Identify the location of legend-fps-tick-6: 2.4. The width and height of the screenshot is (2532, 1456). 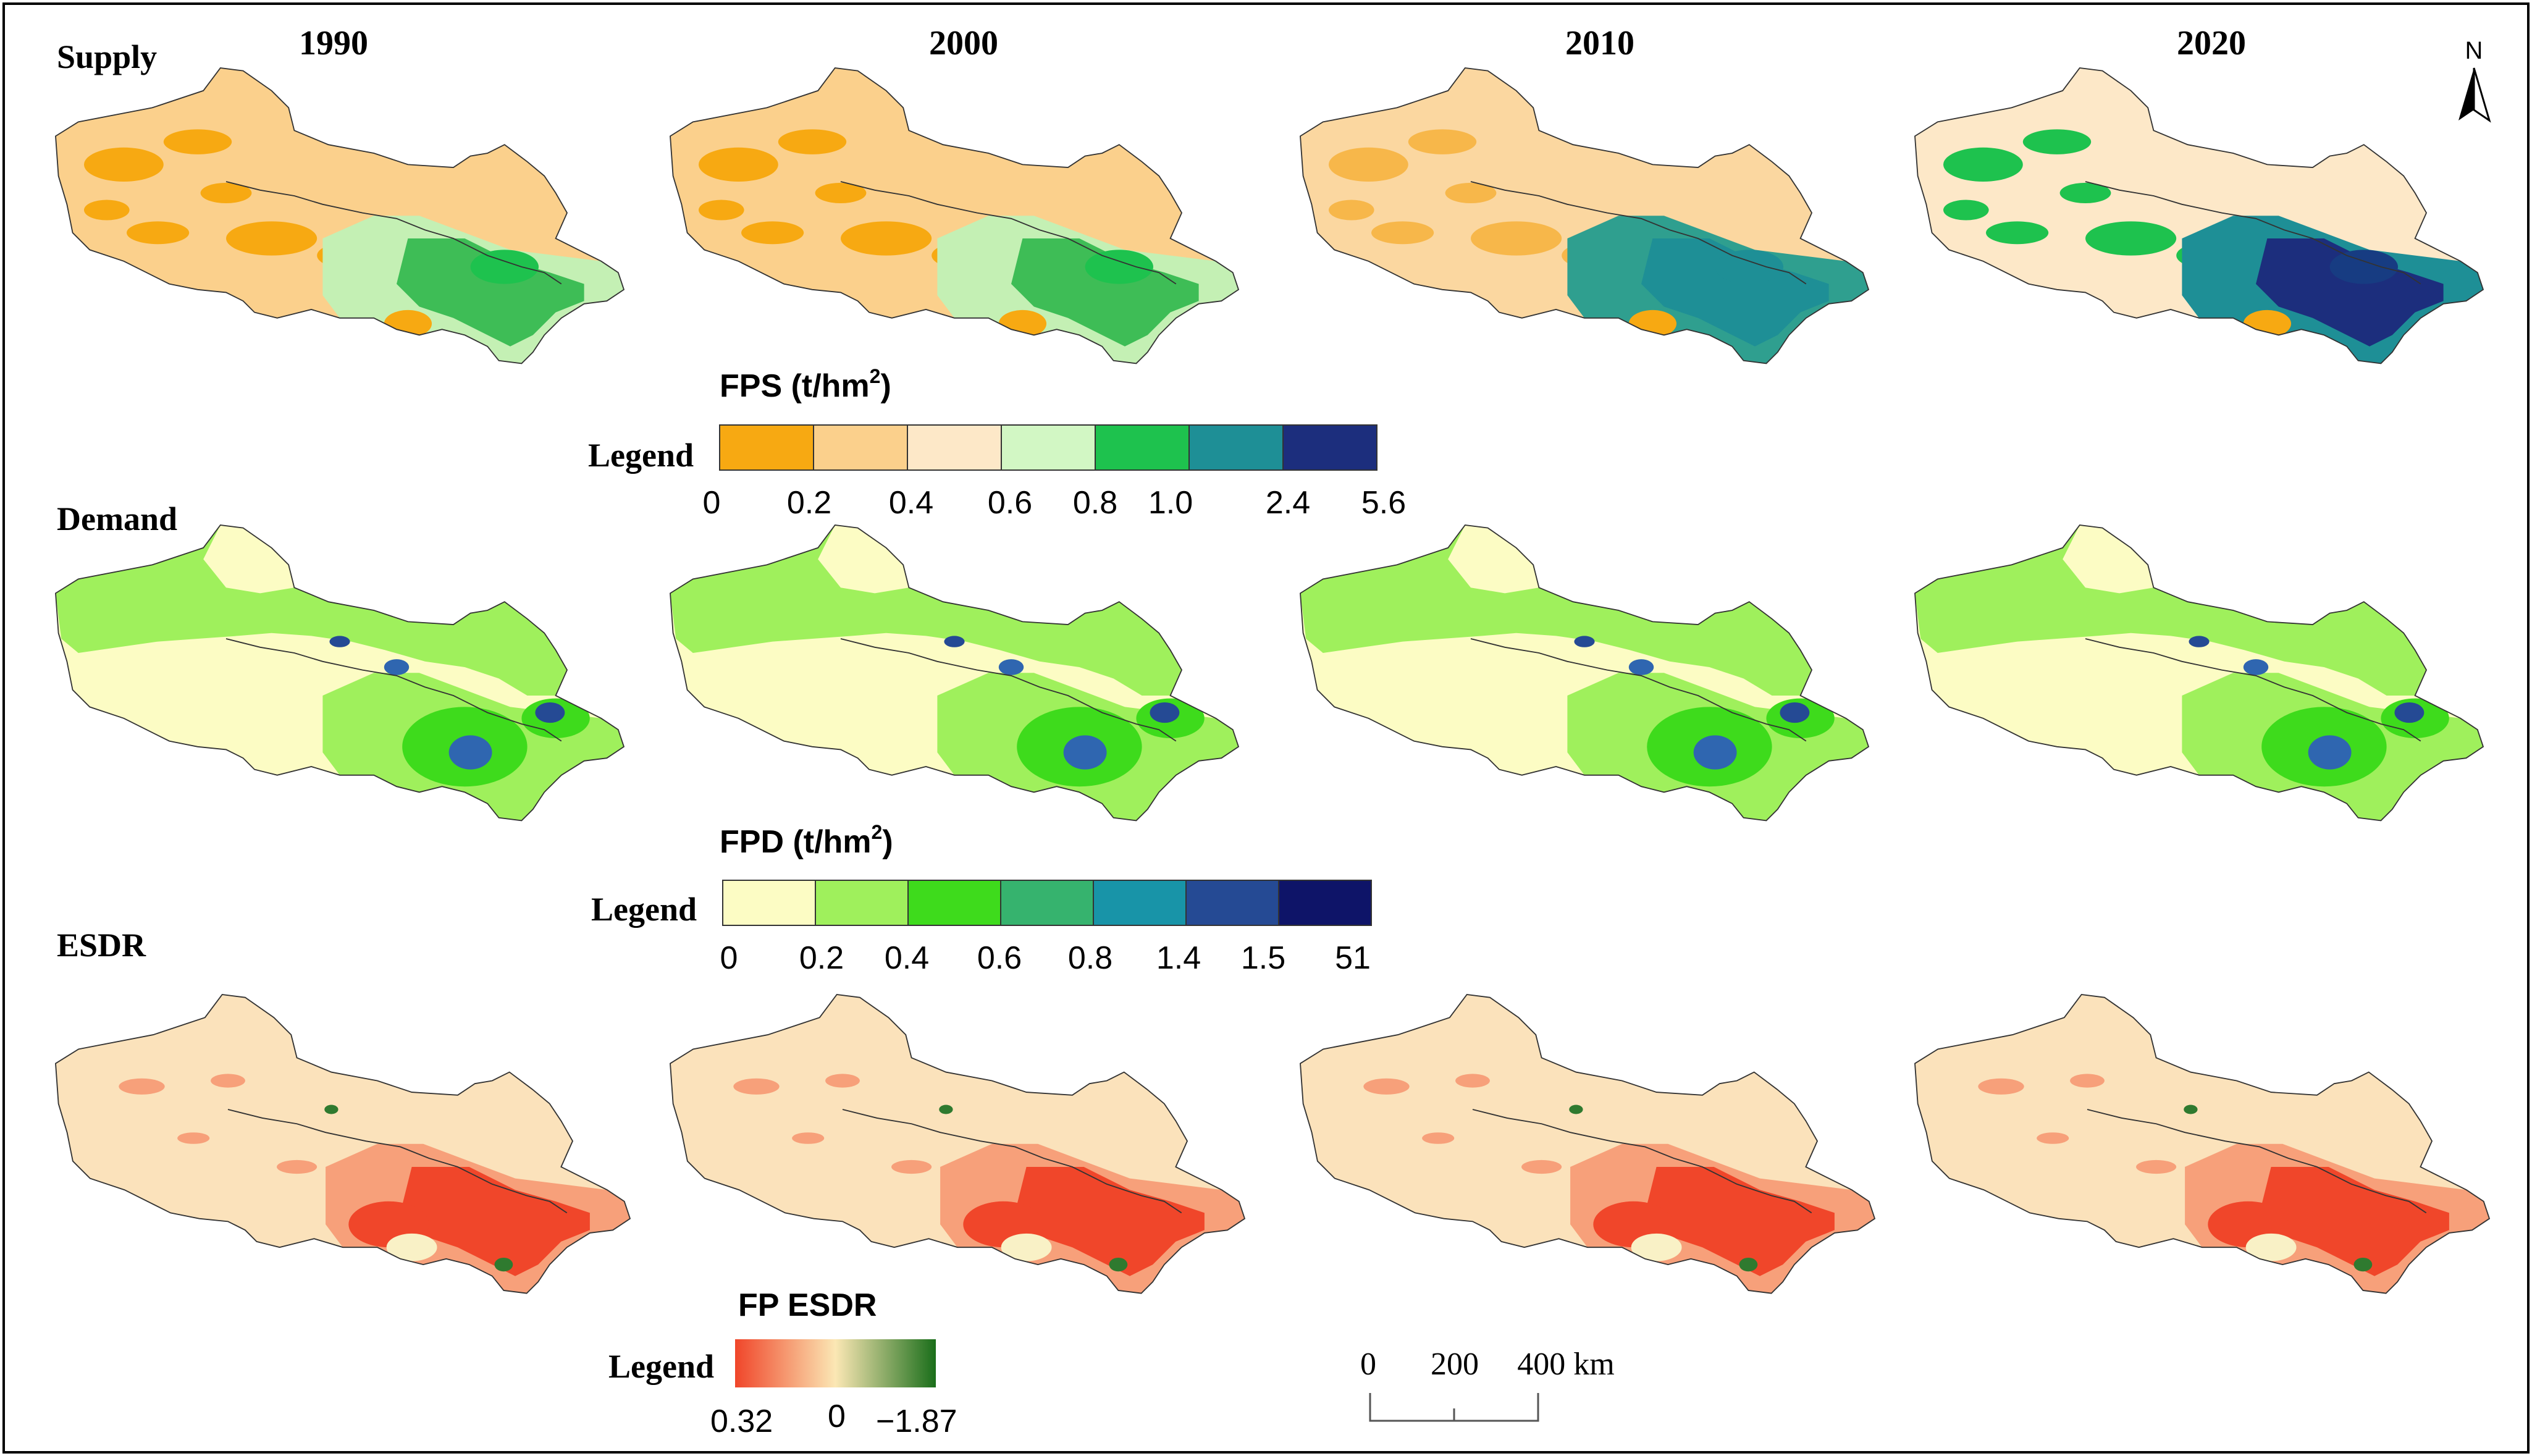
(1288, 503).